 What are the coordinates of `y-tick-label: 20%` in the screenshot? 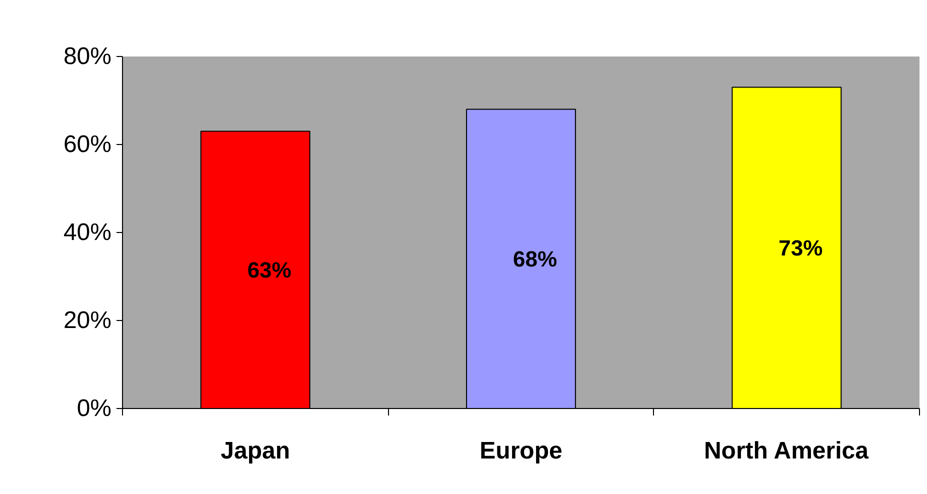 It's located at (87, 320).